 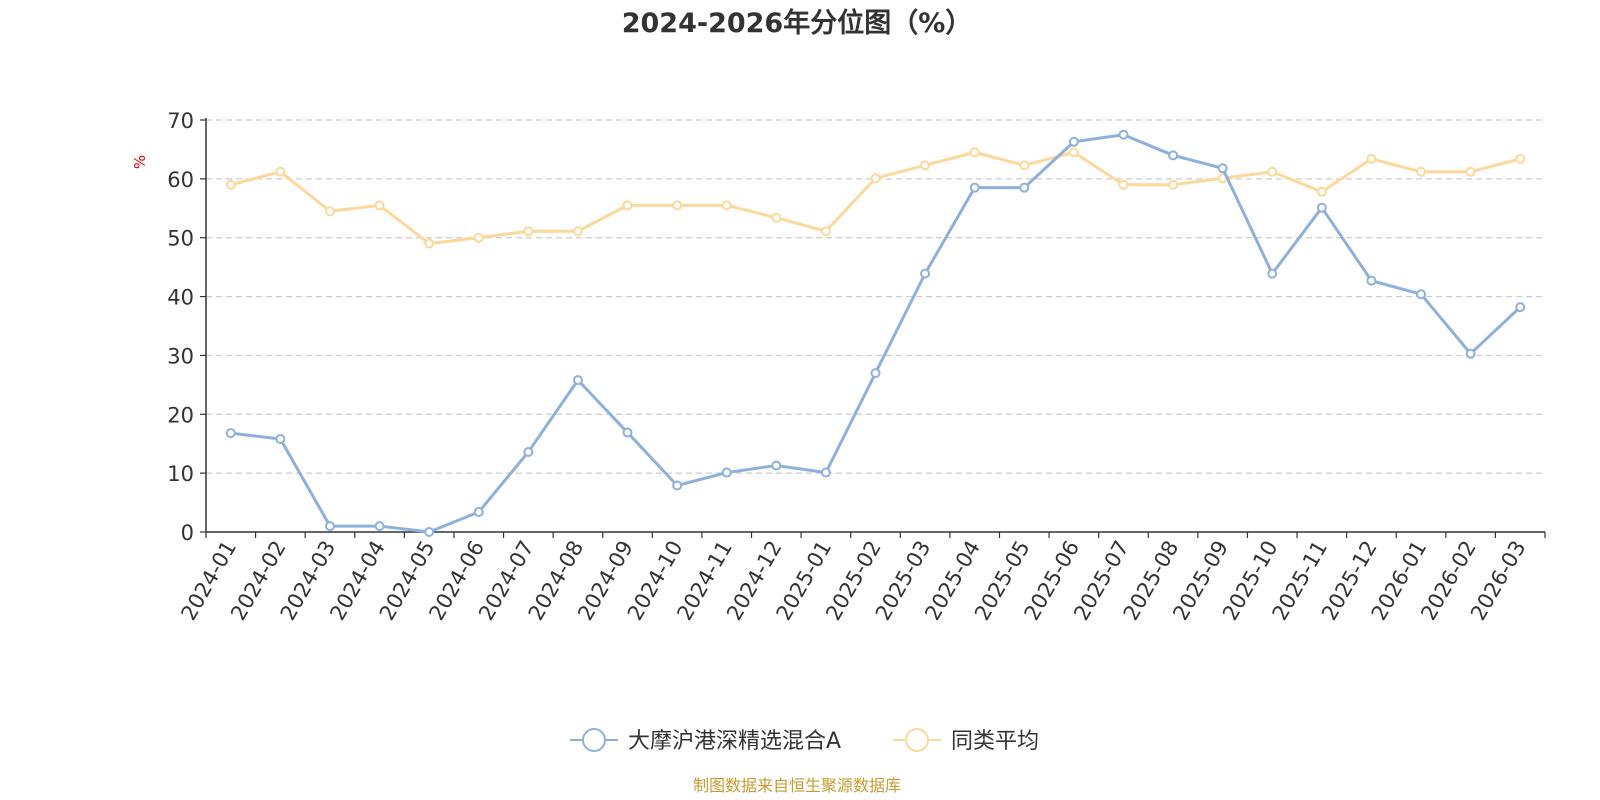 I want to click on legend: 大摩沪港深精选混合A 同类平均, so click(x=804, y=741).